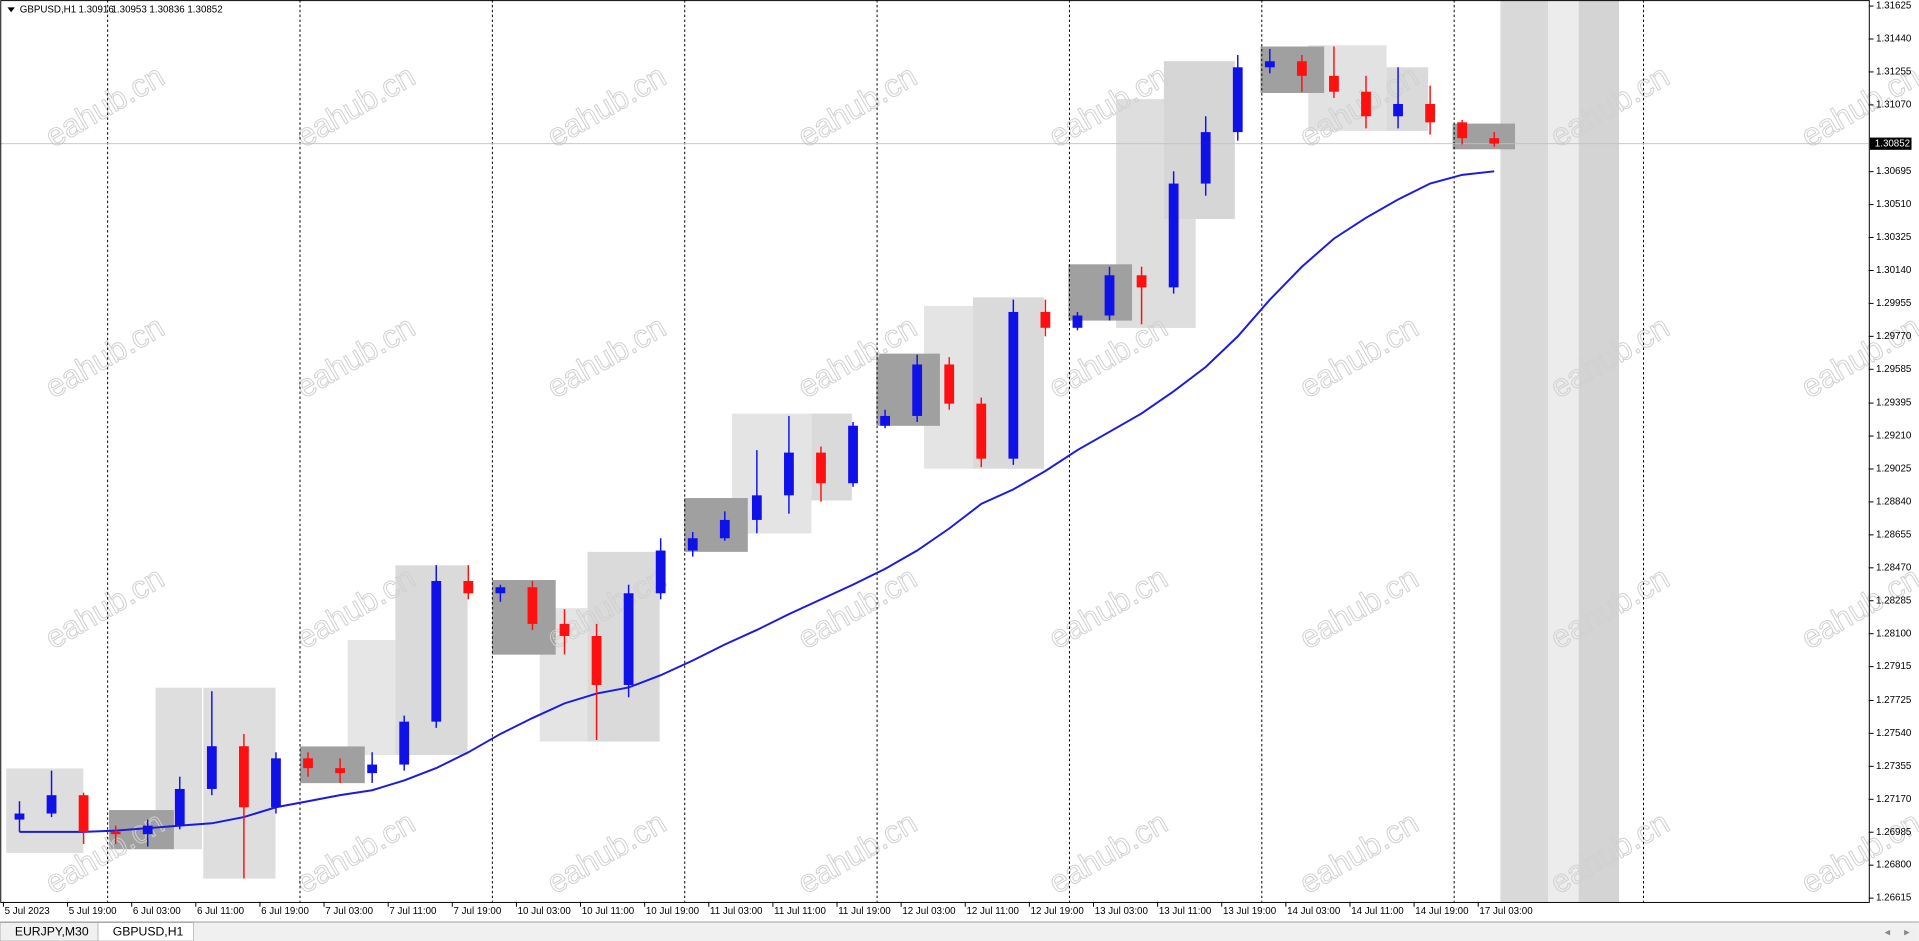 This screenshot has width=1919, height=941. I want to click on x-tick-label: 17 Jul 03:00, so click(1506, 911).